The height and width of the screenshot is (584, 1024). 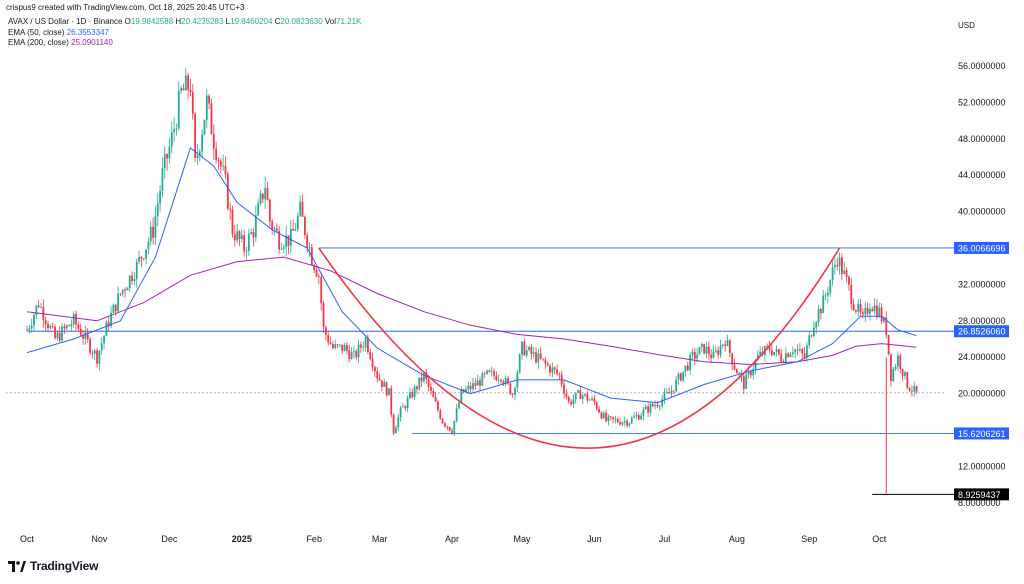 I want to click on legend-close-label: C, so click(x=277, y=21).